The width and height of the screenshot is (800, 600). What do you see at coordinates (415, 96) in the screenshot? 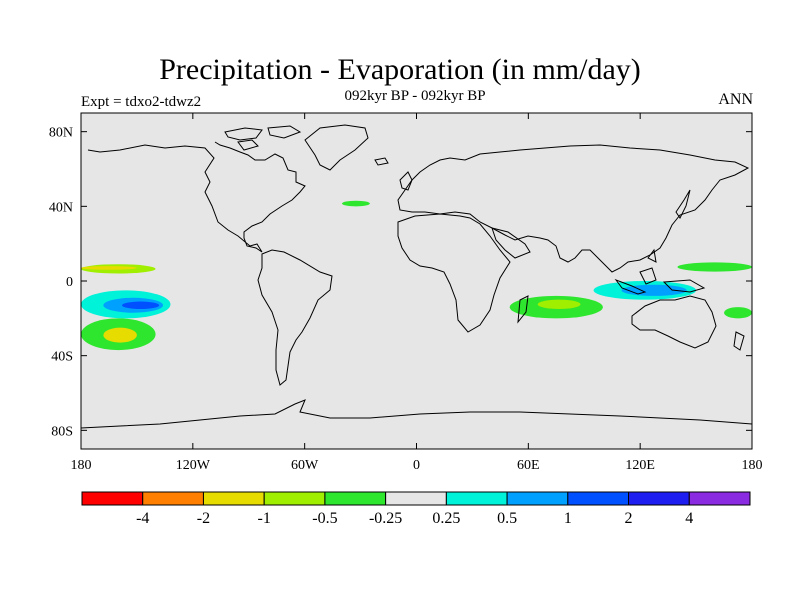
I see `map-subtitle: 092kyr BP - 092kyr BP` at bounding box center [415, 96].